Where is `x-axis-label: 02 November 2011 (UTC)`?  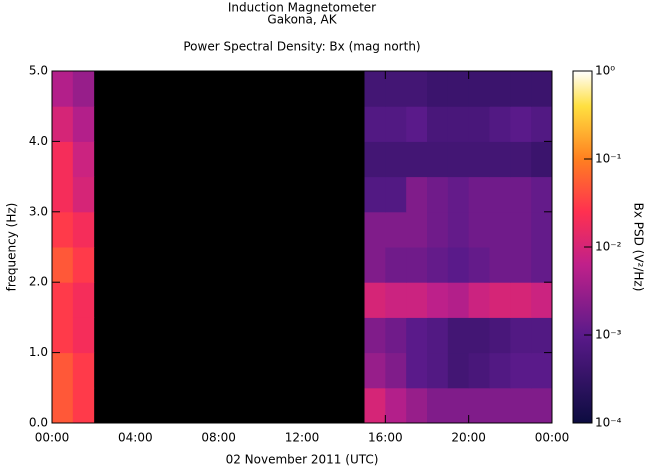 x-axis-label: 02 November 2011 (UTC) is located at coordinates (302, 460).